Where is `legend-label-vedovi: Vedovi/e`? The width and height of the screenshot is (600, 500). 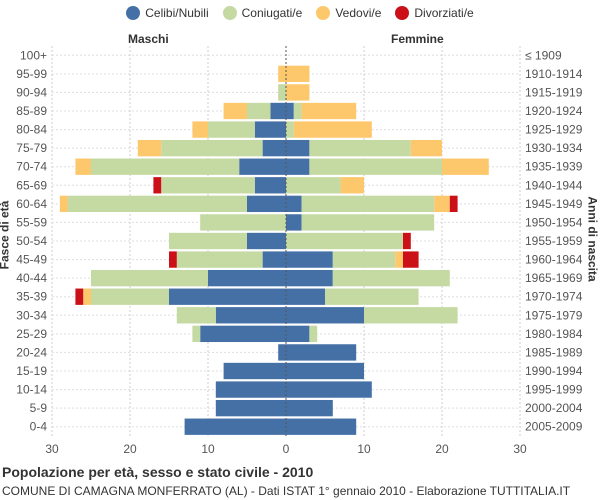 legend-label-vedovi: Vedovi/e is located at coordinates (358, 13).